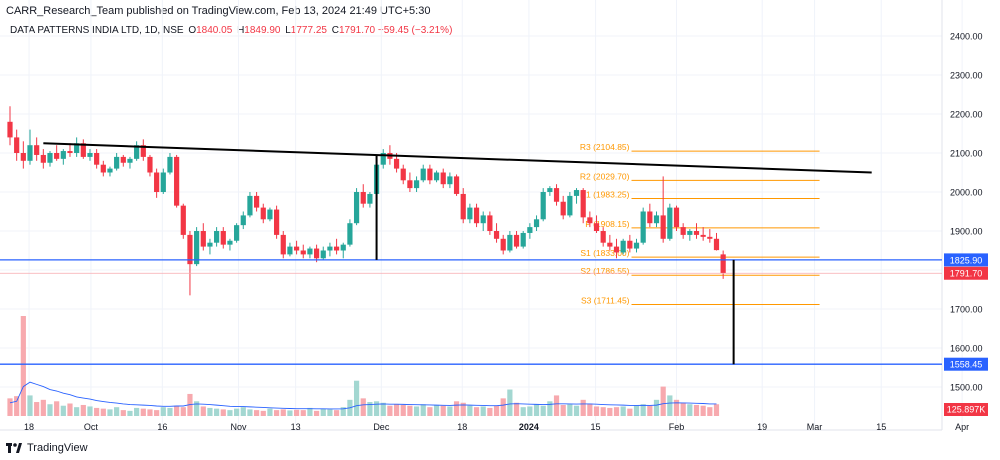  I want to click on tradingview-logo: TradingView, so click(47, 448).